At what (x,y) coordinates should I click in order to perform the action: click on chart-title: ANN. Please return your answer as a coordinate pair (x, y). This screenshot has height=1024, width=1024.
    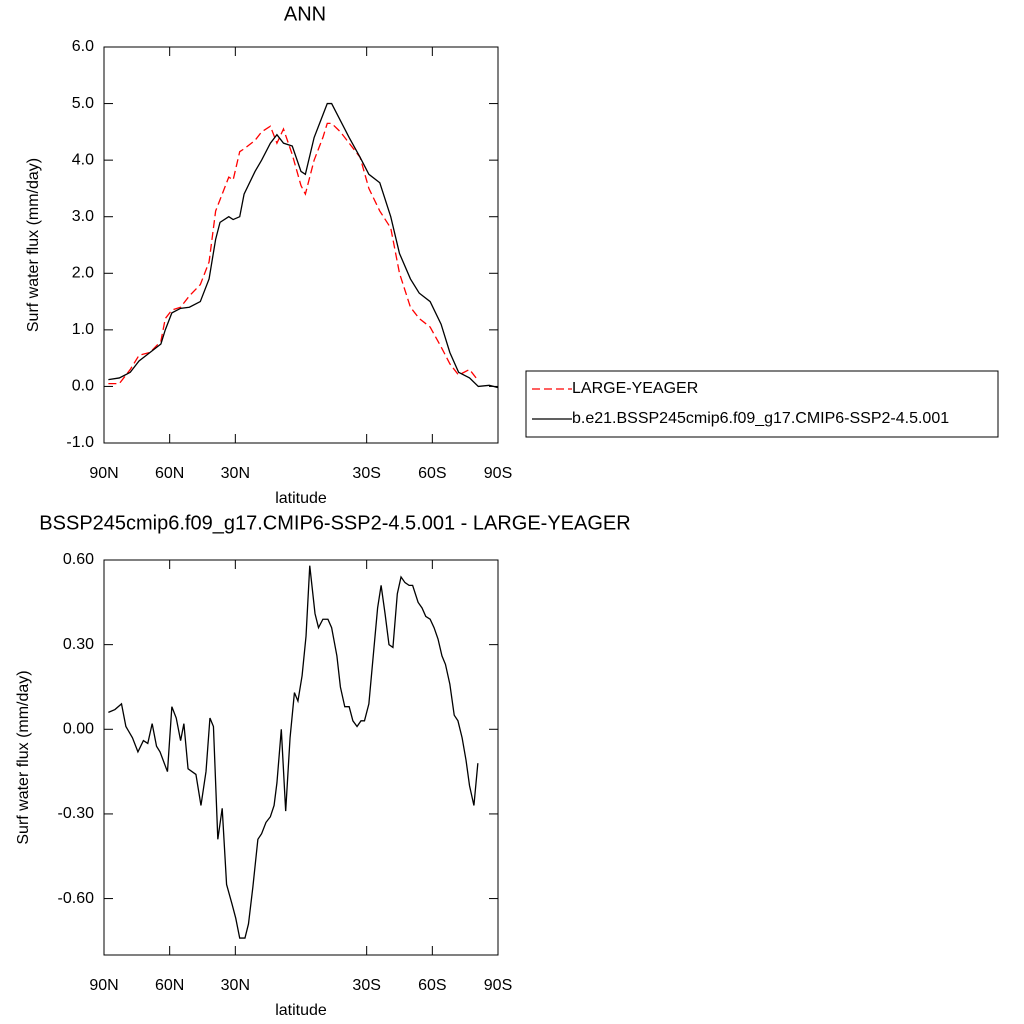
    Looking at the image, I should click on (305, 14).